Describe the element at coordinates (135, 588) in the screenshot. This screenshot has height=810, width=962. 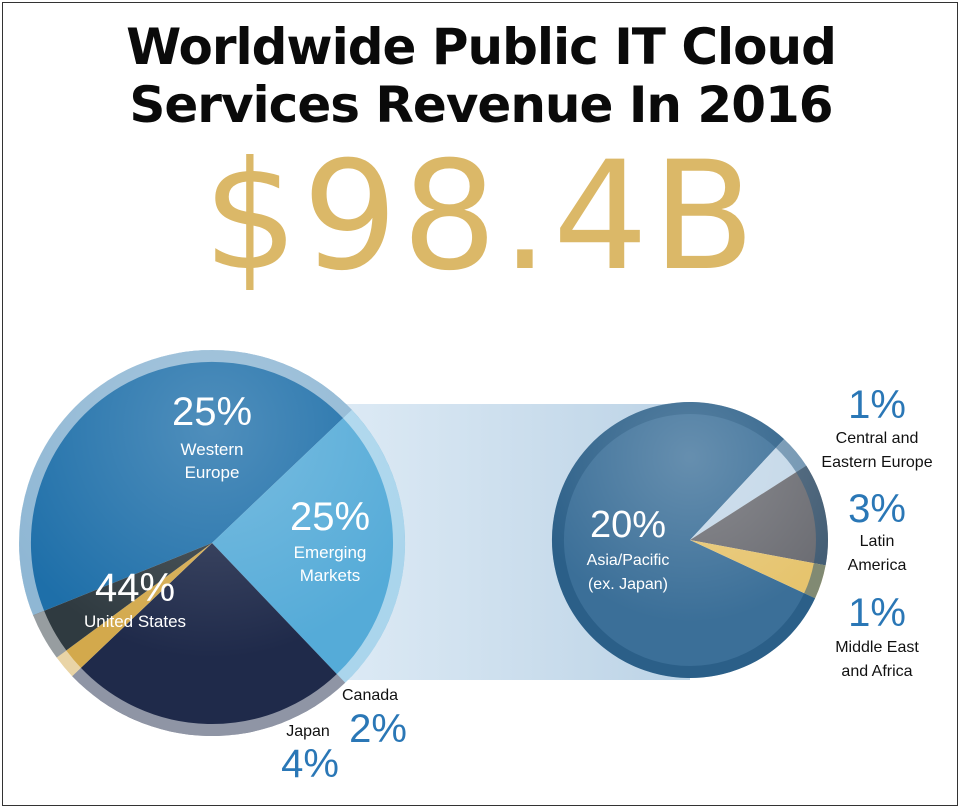
I see `label-us-percent: 44%` at that location.